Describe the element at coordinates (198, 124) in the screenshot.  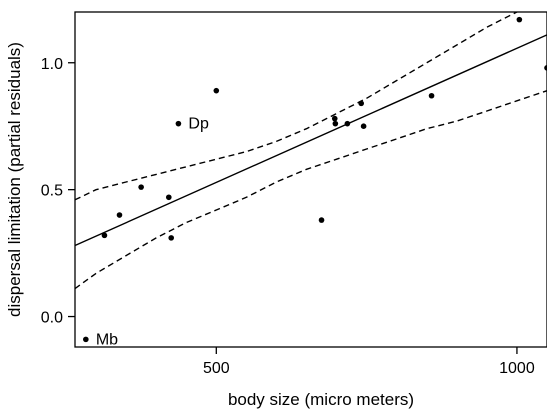
I see `point-annotation: Dp` at that location.